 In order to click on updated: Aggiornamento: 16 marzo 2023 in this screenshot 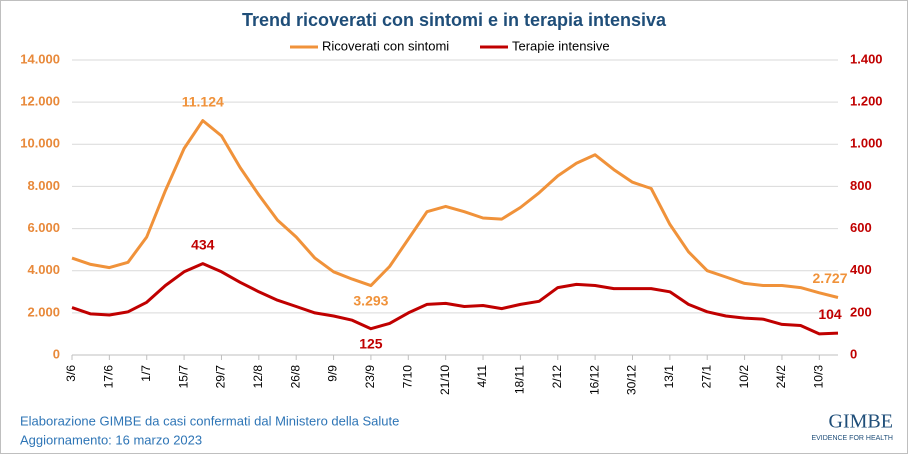, I will do `click(111, 439)`.